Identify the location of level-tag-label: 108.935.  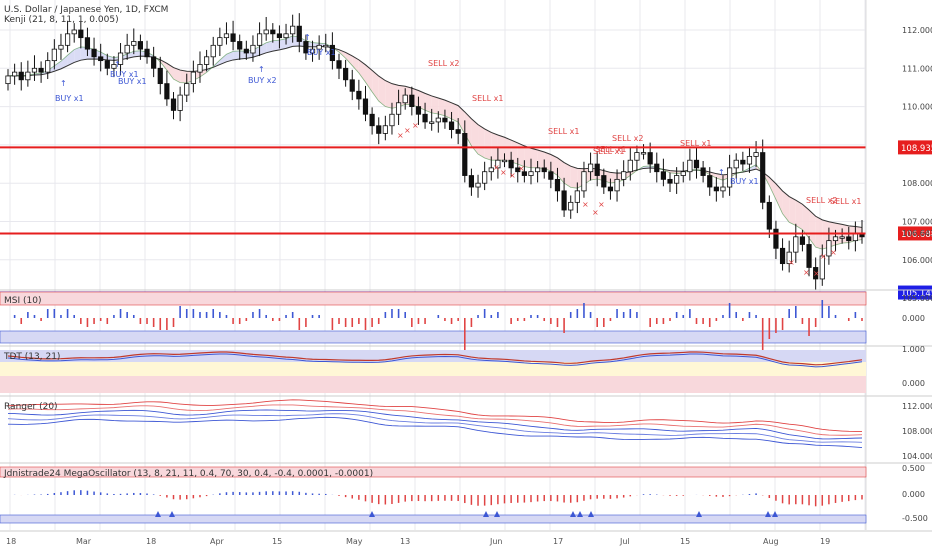
(916, 149).